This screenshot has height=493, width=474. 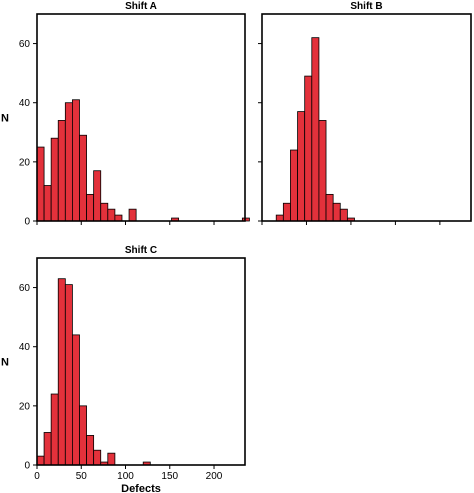 I want to click on x-tick-label: 0, so click(x=37, y=476).